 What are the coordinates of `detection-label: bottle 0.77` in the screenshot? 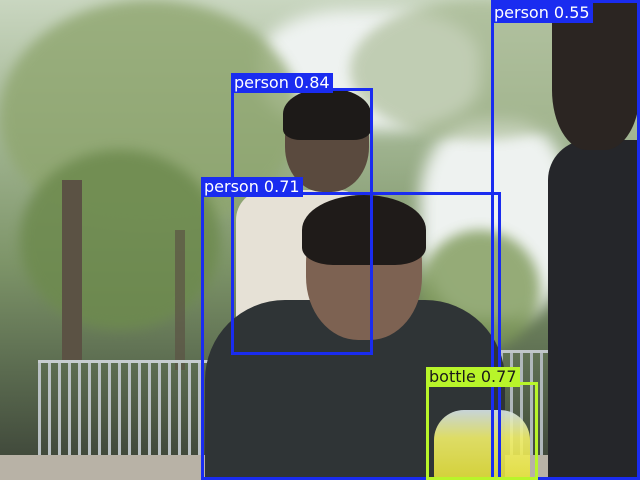 It's located at (473, 377).